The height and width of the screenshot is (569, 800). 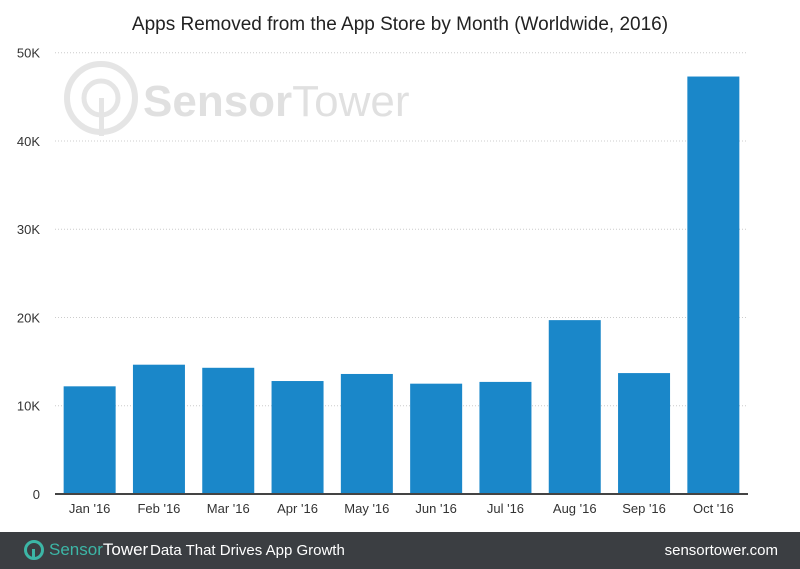 I want to click on y-tick-label: 50K, so click(x=28, y=53).